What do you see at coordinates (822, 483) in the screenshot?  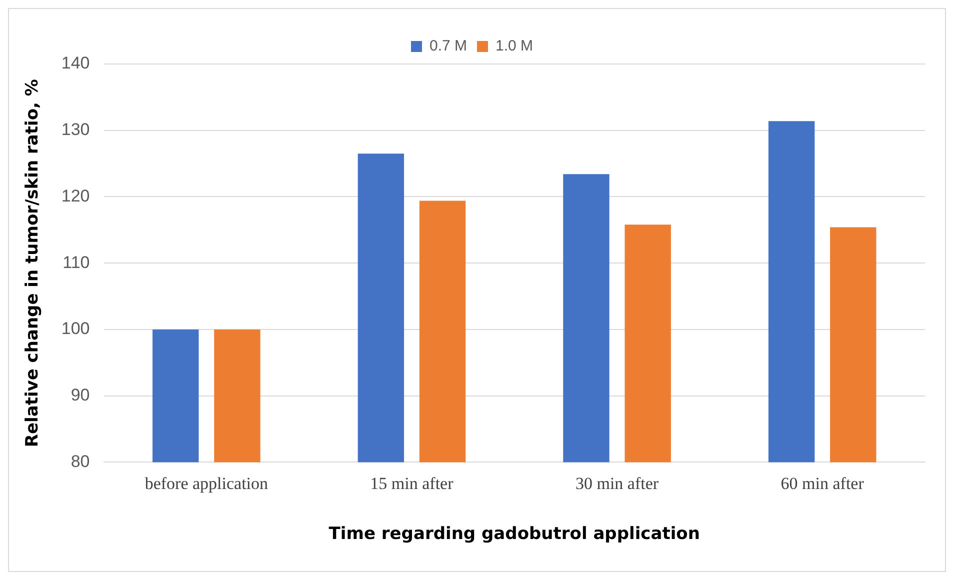 I see `x-tick-label: 60 min after` at bounding box center [822, 483].